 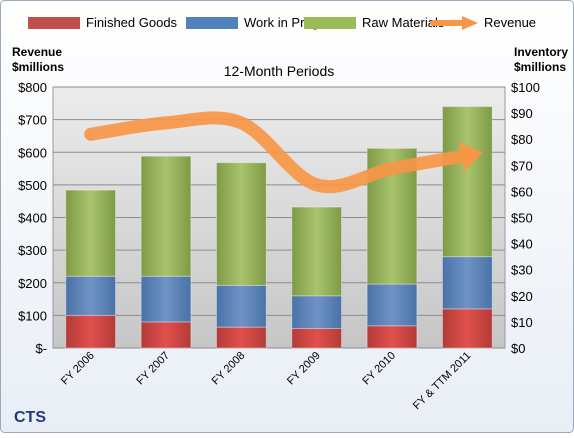 What do you see at coordinates (522, 322) in the screenshot?
I see `right-tick-label: $10` at bounding box center [522, 322].